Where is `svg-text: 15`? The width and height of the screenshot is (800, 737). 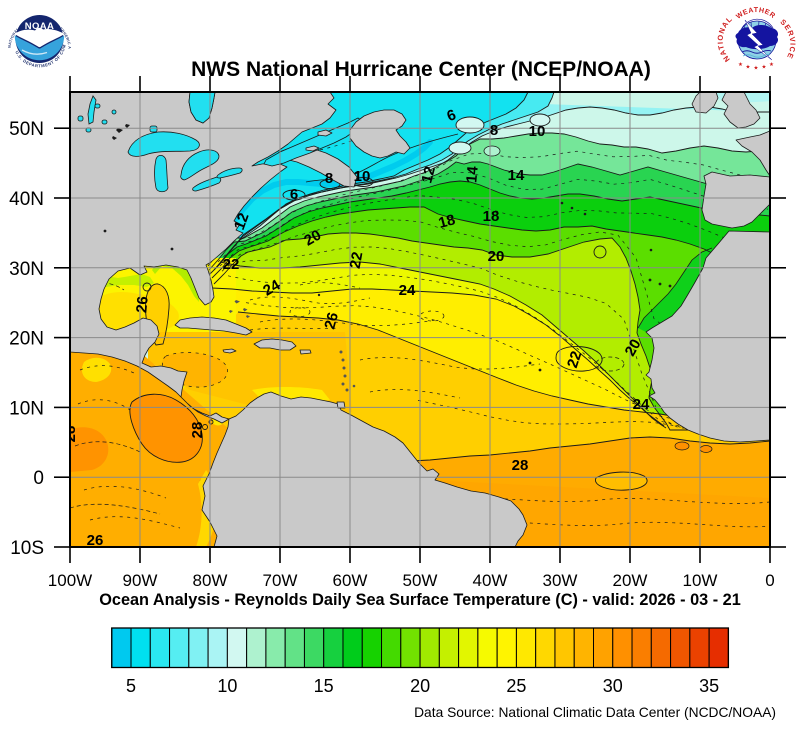
svg-text: 15 is located at coordinates (324, 686).